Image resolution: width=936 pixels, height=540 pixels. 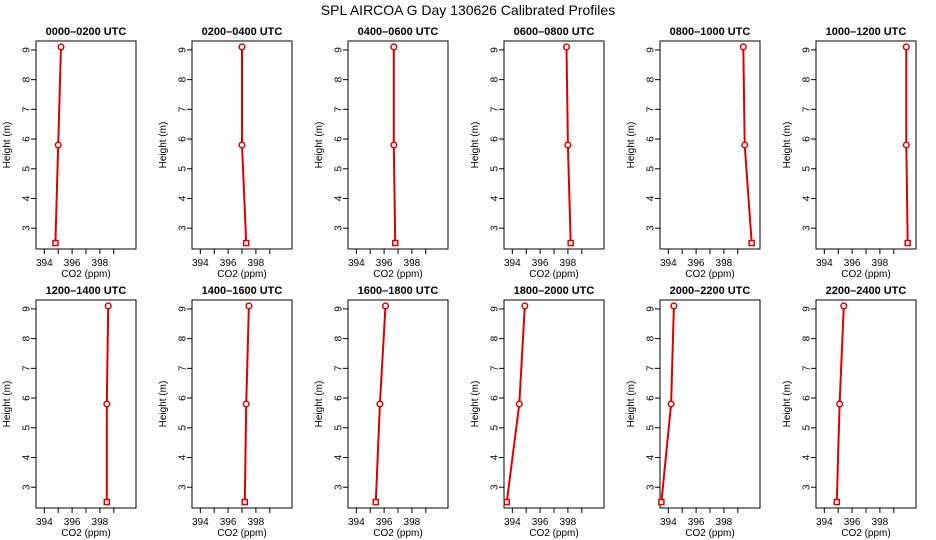 I want to click on panel-title: 1800–2000 UTC, so click(x=554, y=291).